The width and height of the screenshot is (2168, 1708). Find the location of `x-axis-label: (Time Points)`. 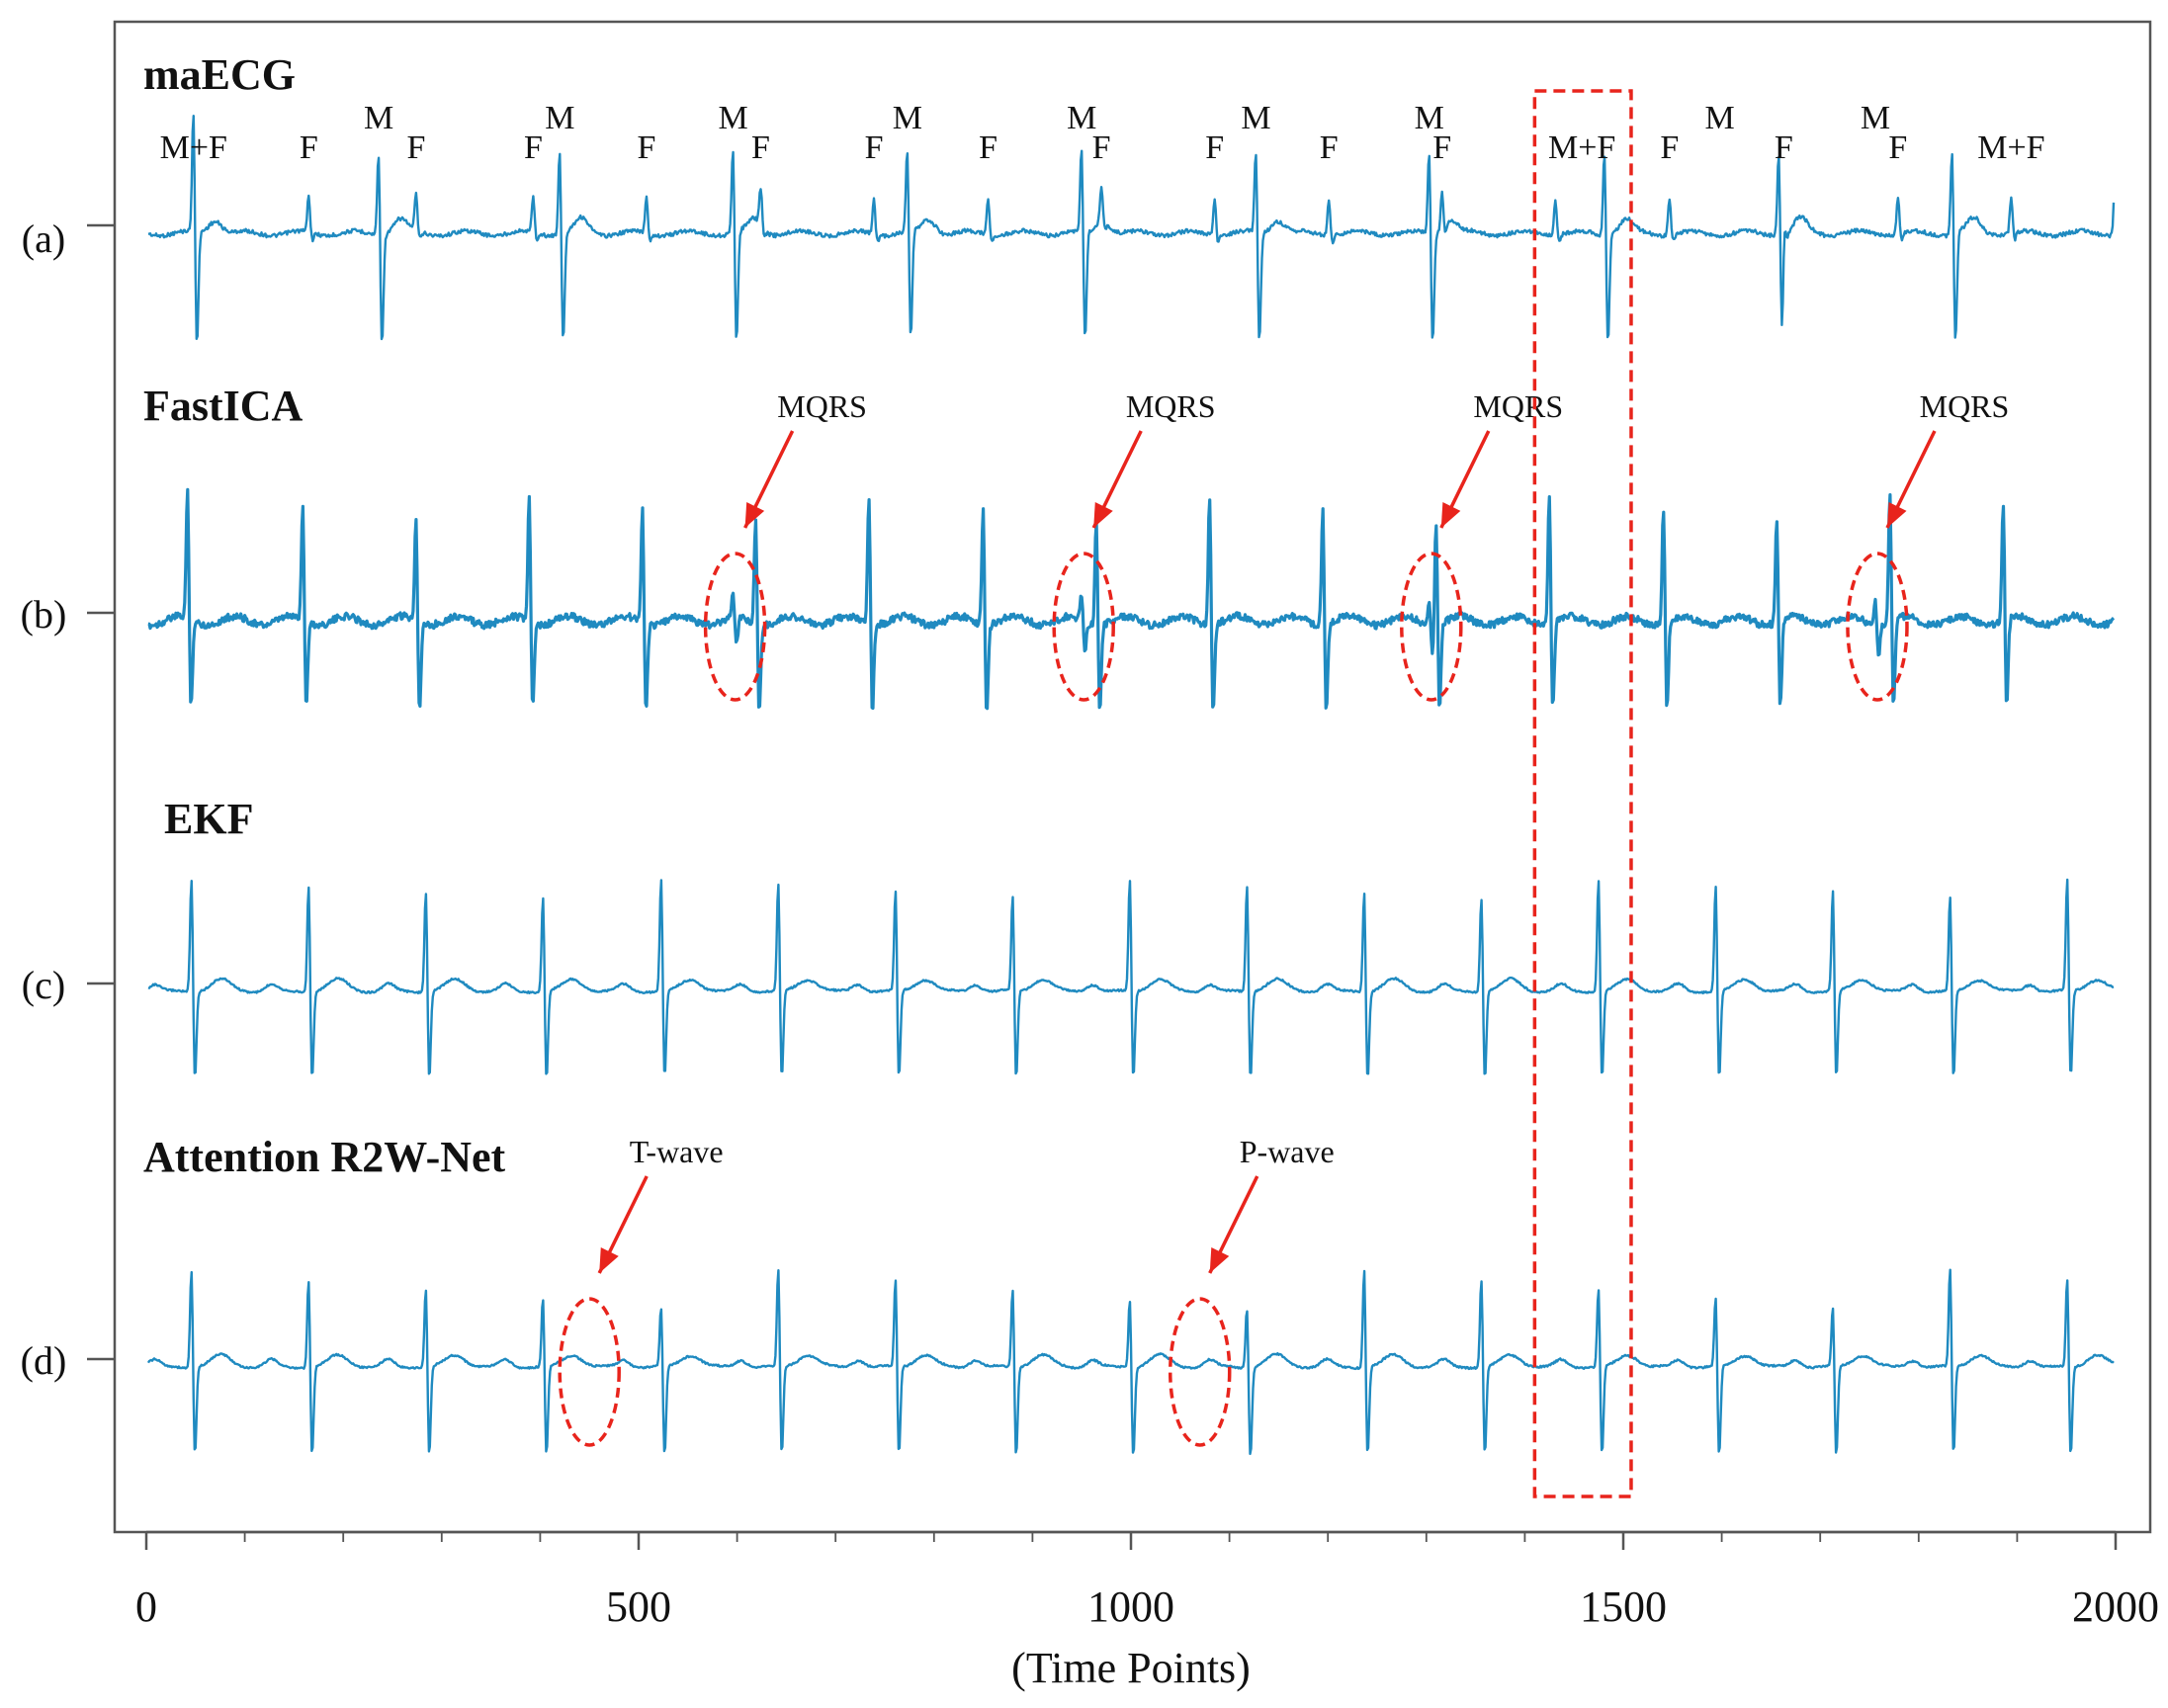

x-axis-label: (Time Points) is located at coordinates (1131, 1668).